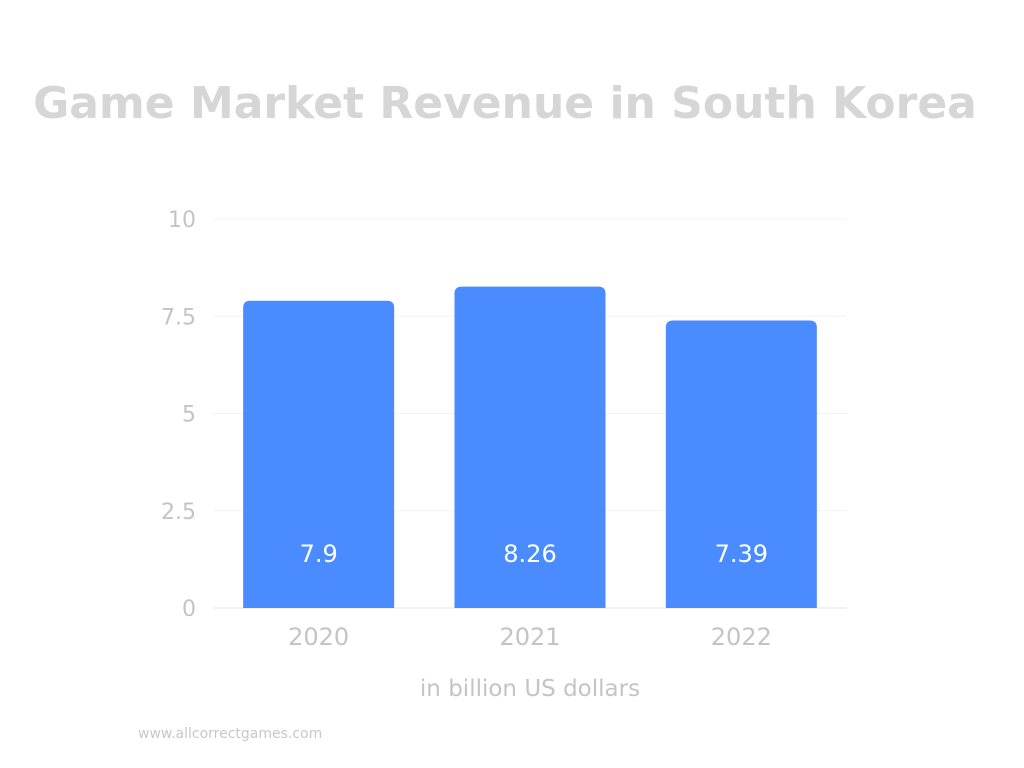 The image size is (1024, 768). What do you see at coordinates (189, 609) in the screenshot?
I see `y-tick-label: 0` at bounding box center [189, 609].